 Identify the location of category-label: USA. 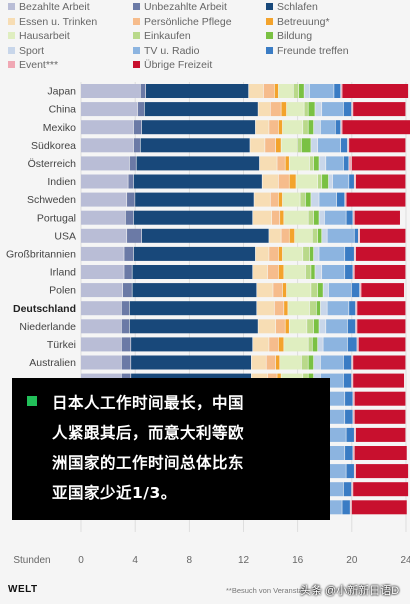
(65, 236).